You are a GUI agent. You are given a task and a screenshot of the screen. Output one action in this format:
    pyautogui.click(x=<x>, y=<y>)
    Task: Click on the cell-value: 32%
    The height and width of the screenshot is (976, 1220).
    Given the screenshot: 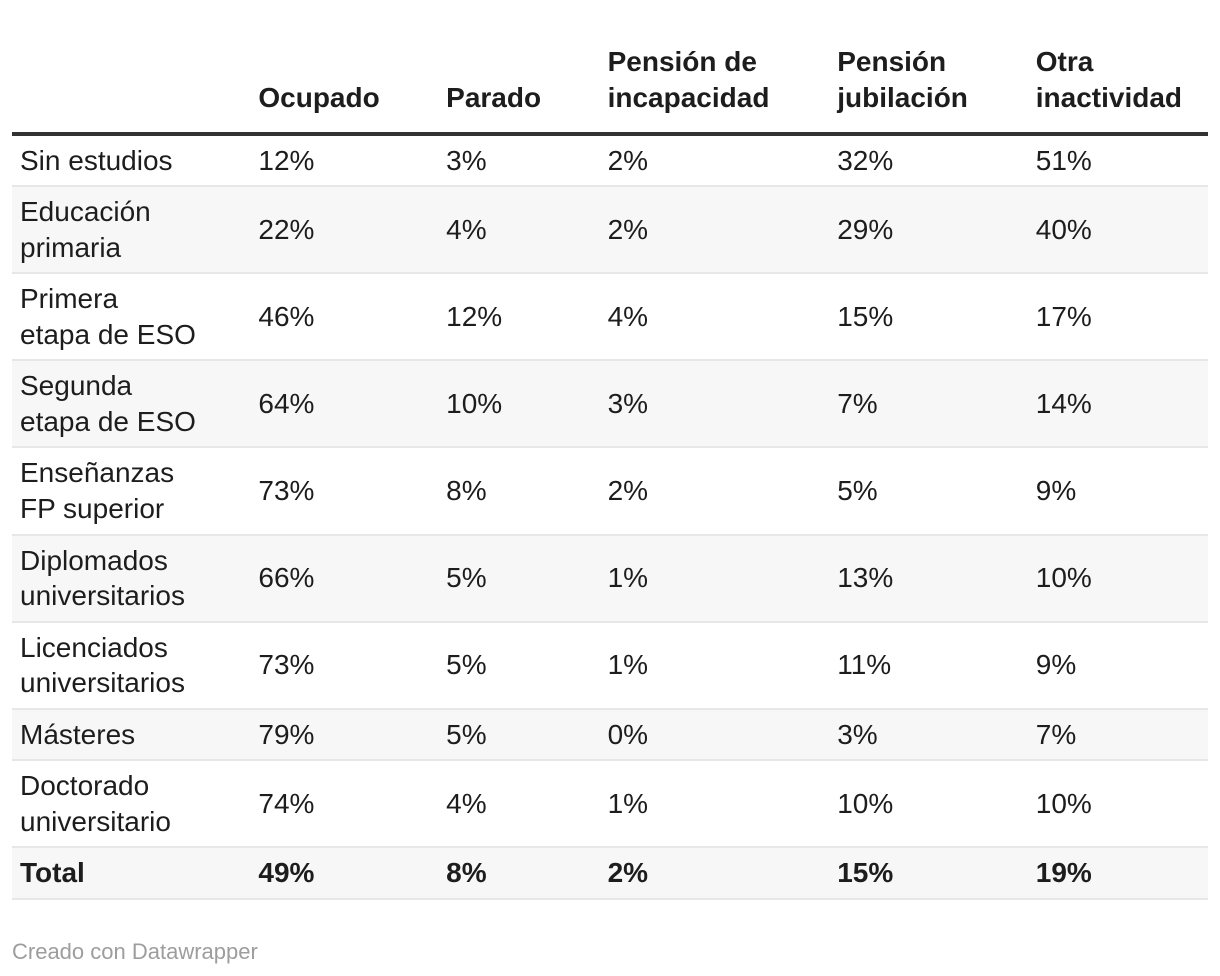 What is the action you would take?
    pyautogui.click(x=936, y=159)
    